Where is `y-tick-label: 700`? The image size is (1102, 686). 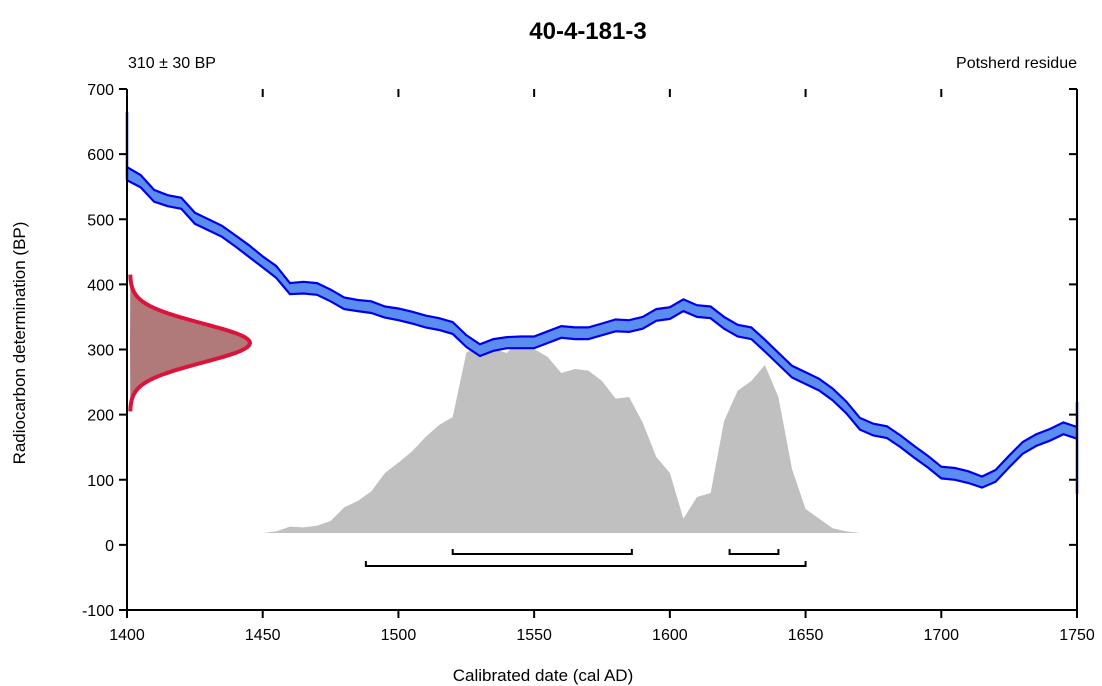
y-tick-label: 700 is located at coordinates (100, 90).